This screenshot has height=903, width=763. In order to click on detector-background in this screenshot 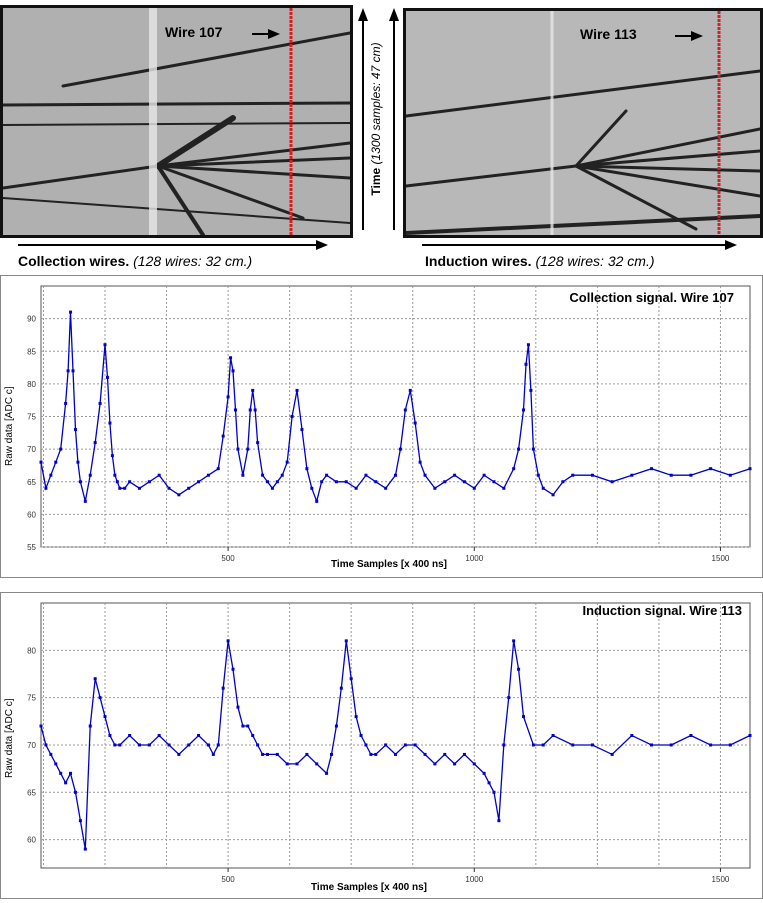, I will do `click(583, 123)`.